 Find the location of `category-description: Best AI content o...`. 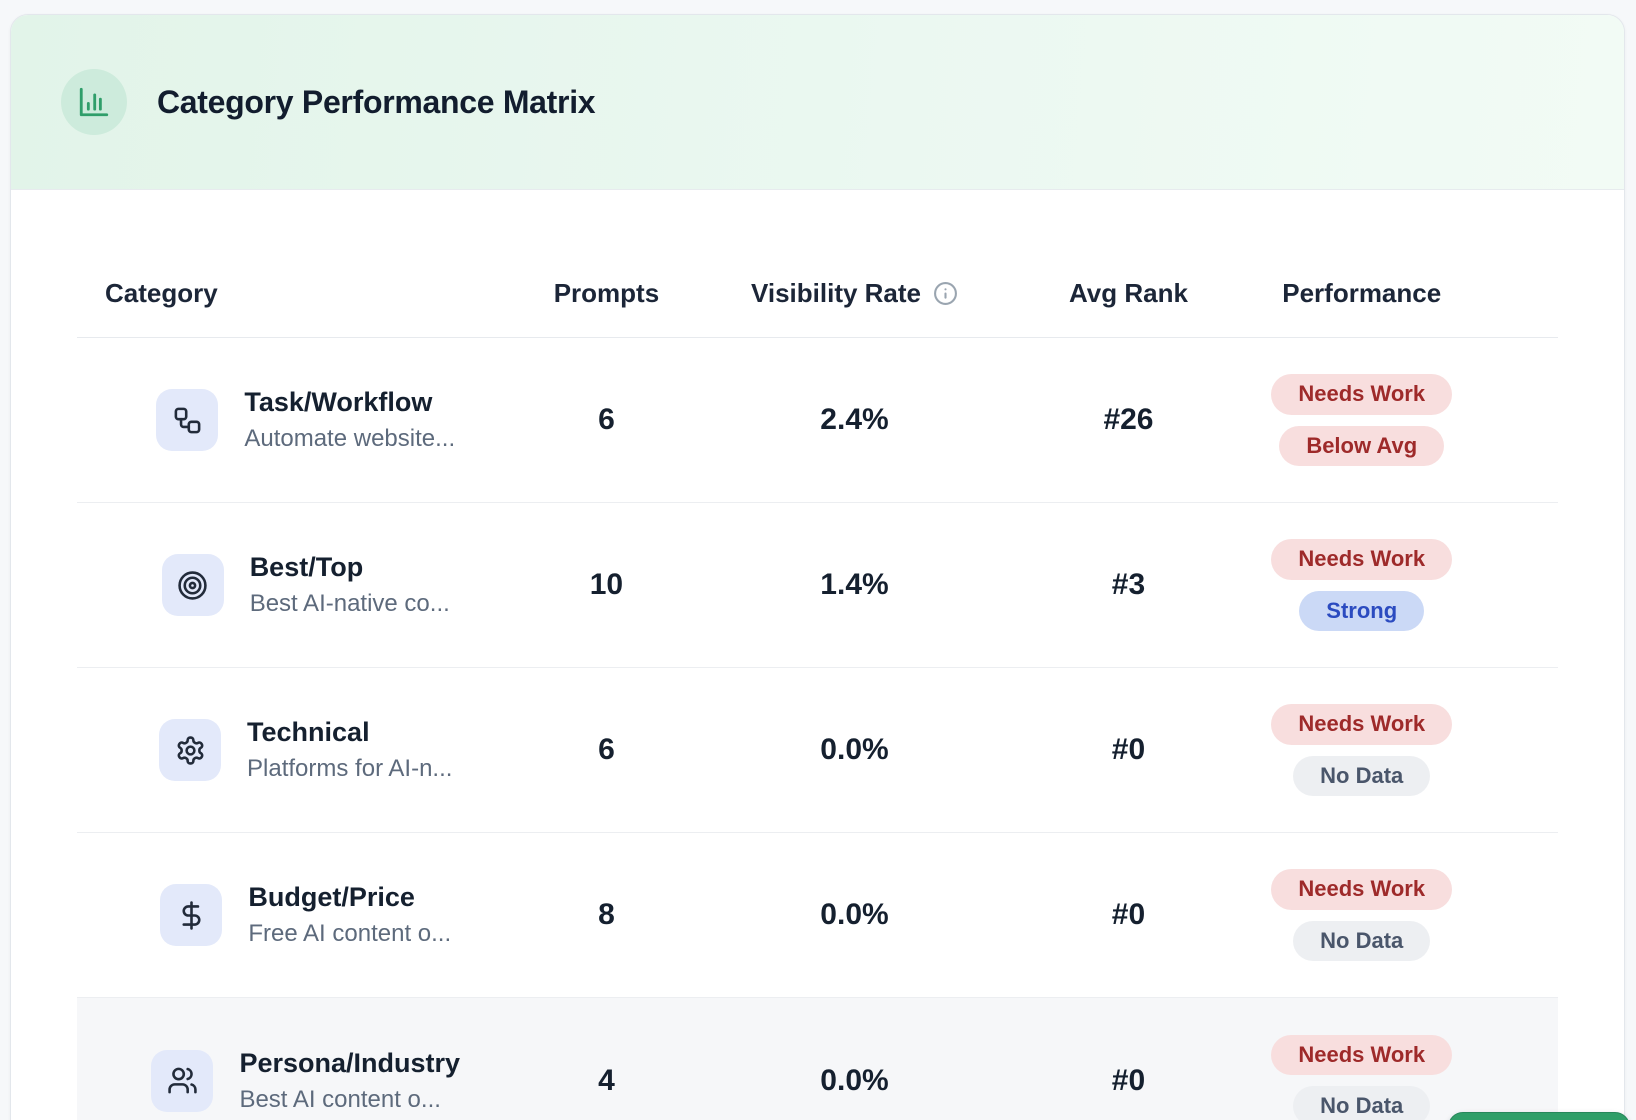

category-description: Best AI content o... is located at coordinates (340, 1099).